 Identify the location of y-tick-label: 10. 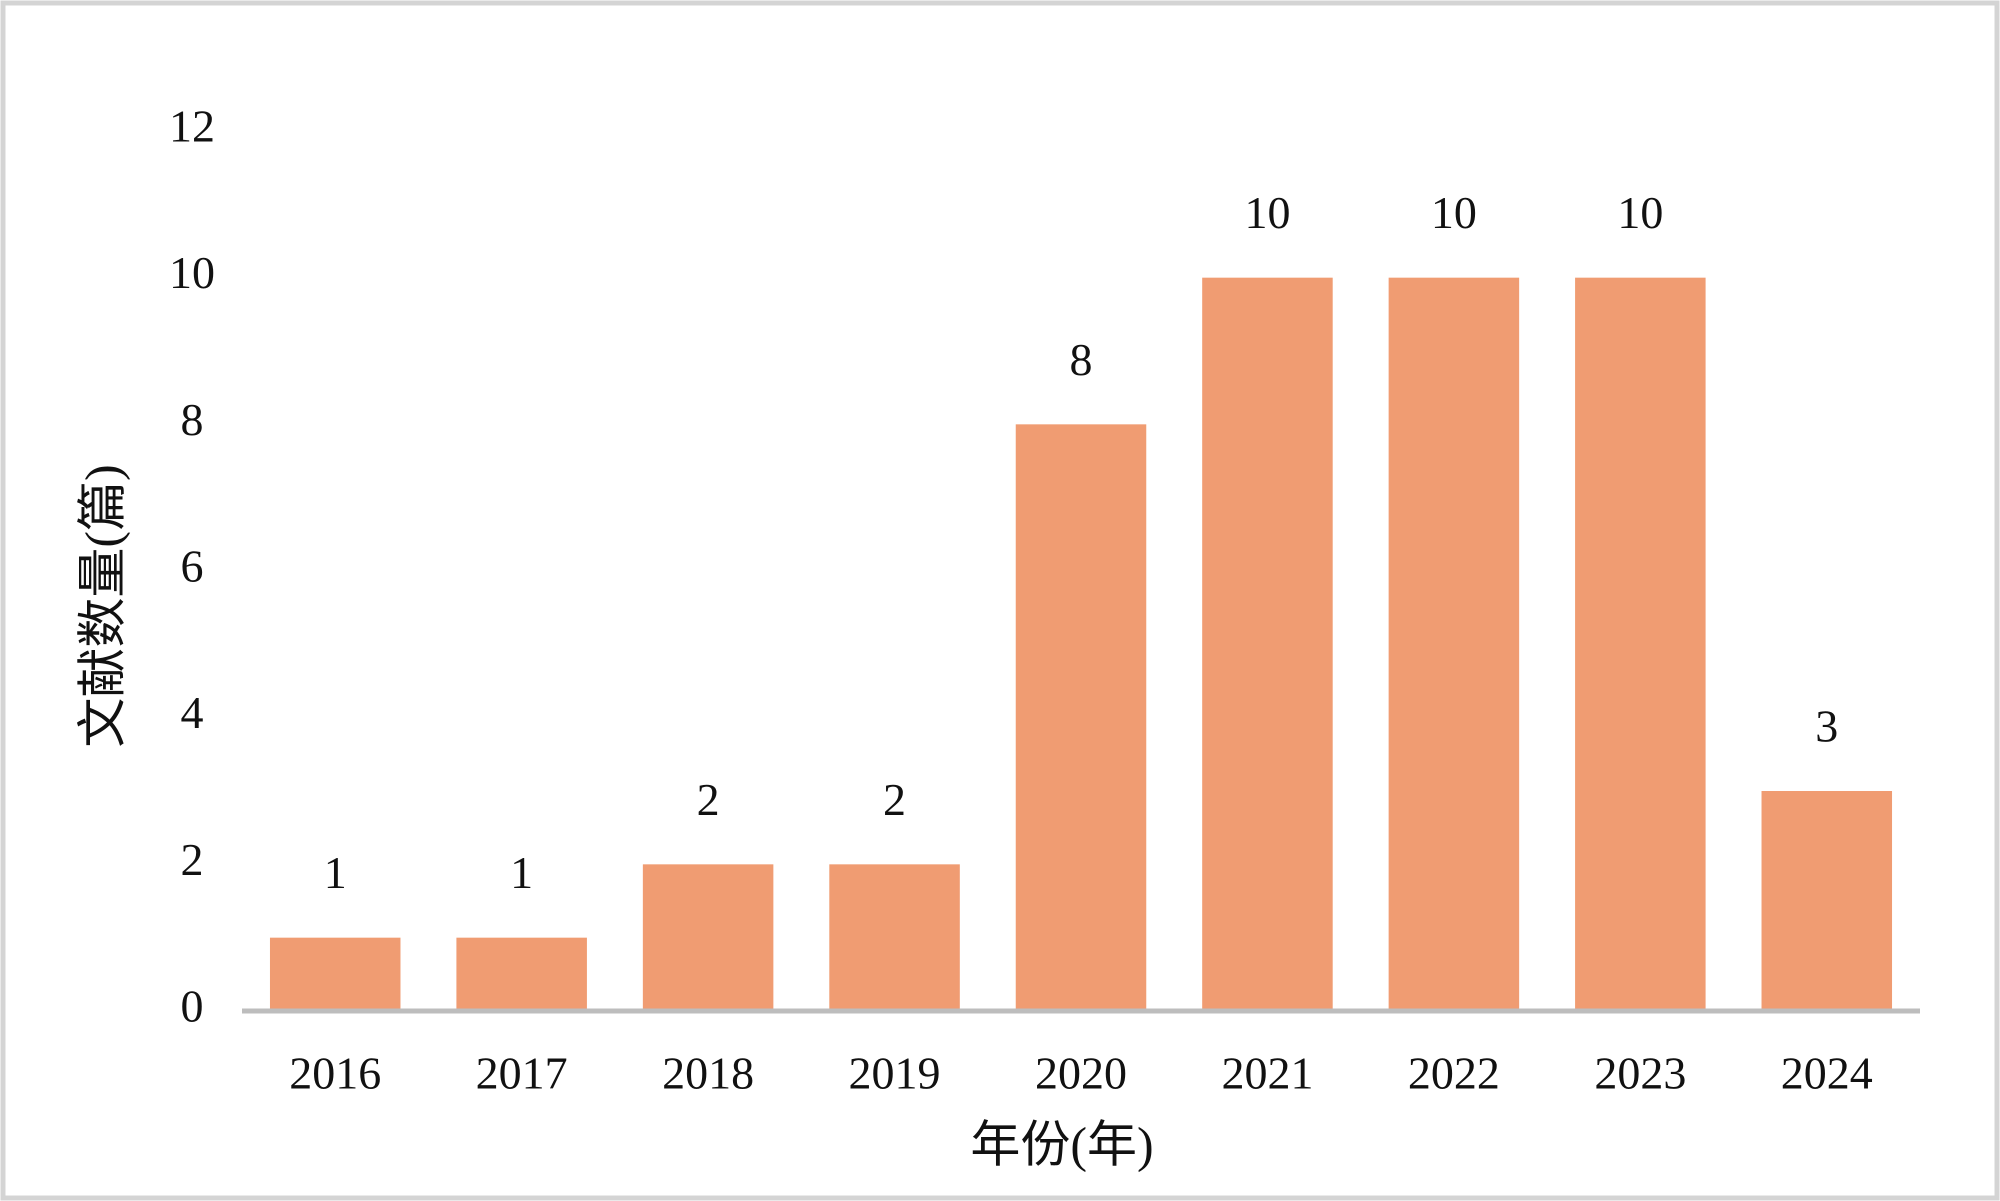
(192, 272).